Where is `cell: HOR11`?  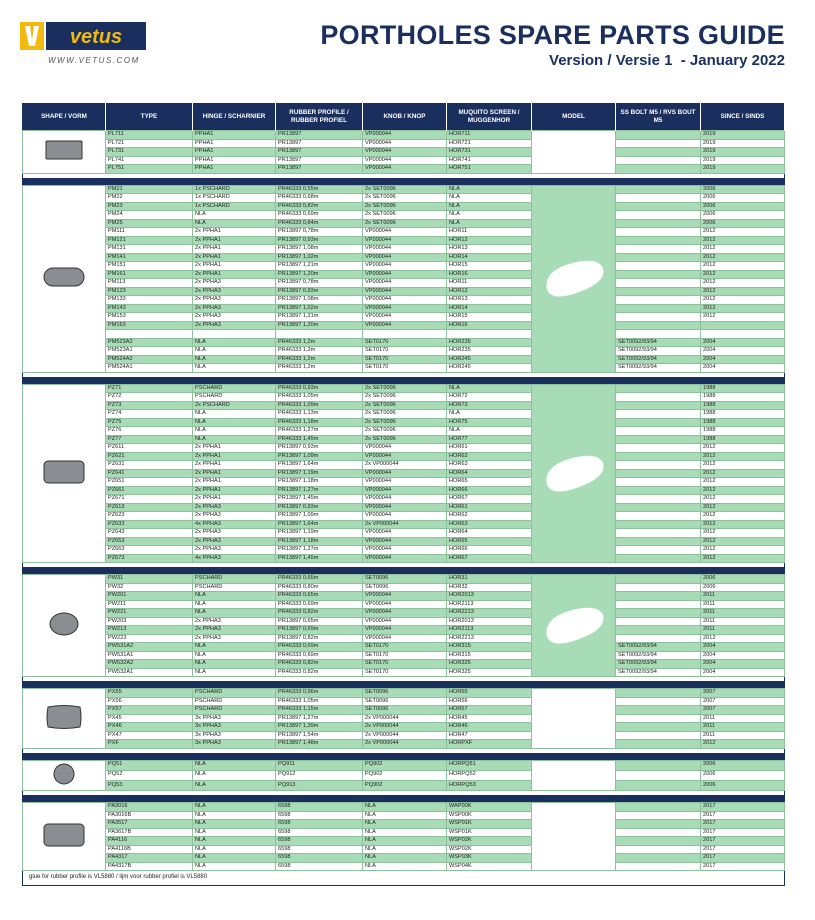
cell: HOR11 is located at coordinates (489, 283).